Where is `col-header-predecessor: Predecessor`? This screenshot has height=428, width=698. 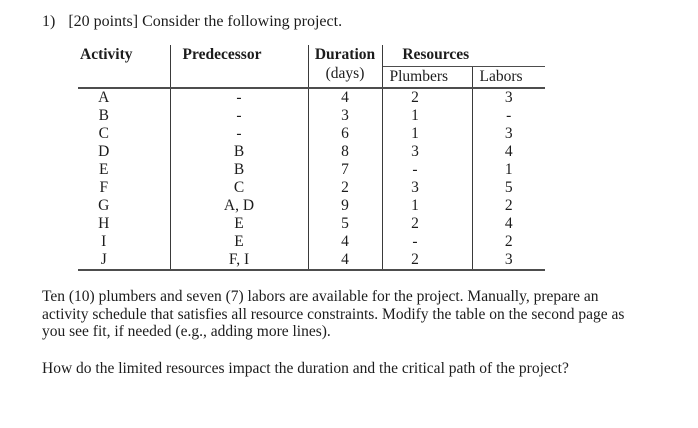
col-header-predecessor: Predecessor is located at coordinates (239, 67).